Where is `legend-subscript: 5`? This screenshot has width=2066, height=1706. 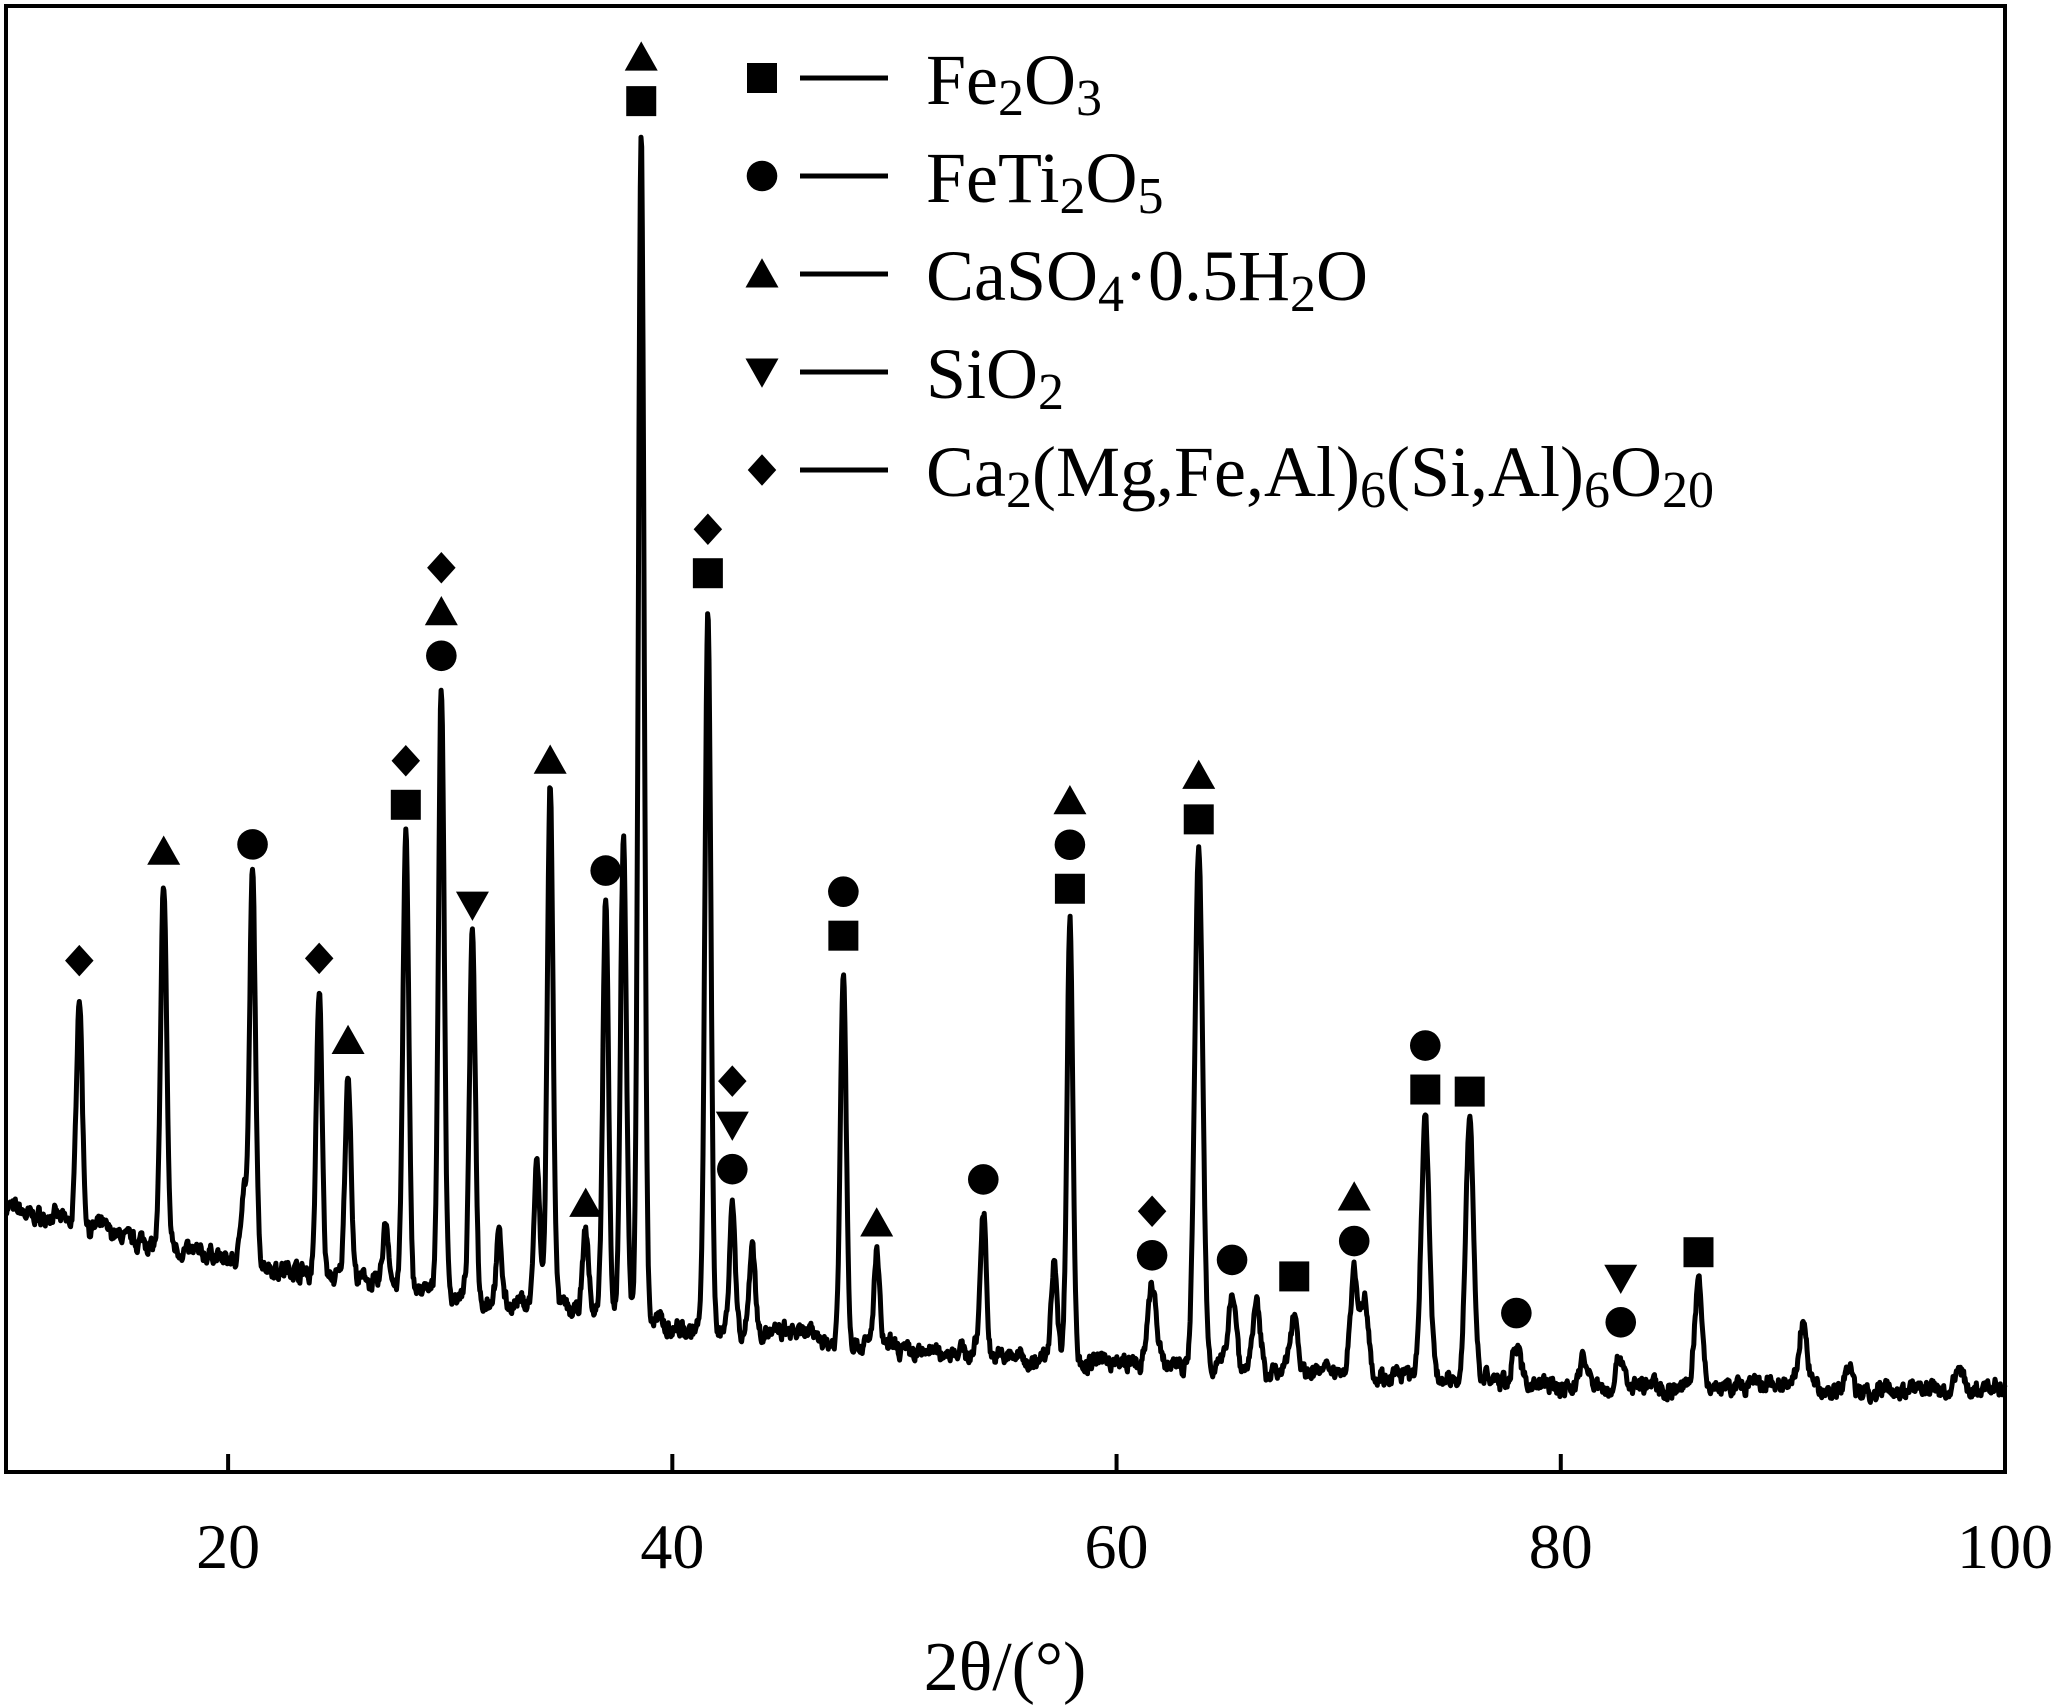 legend-subscript: 5 is located at coordinates (1150, 196).